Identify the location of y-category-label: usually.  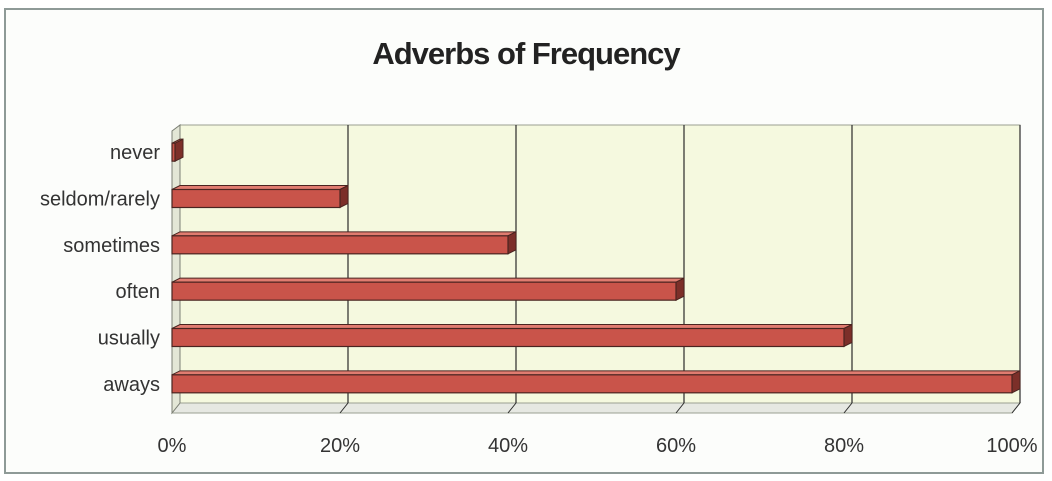
(129, 339).